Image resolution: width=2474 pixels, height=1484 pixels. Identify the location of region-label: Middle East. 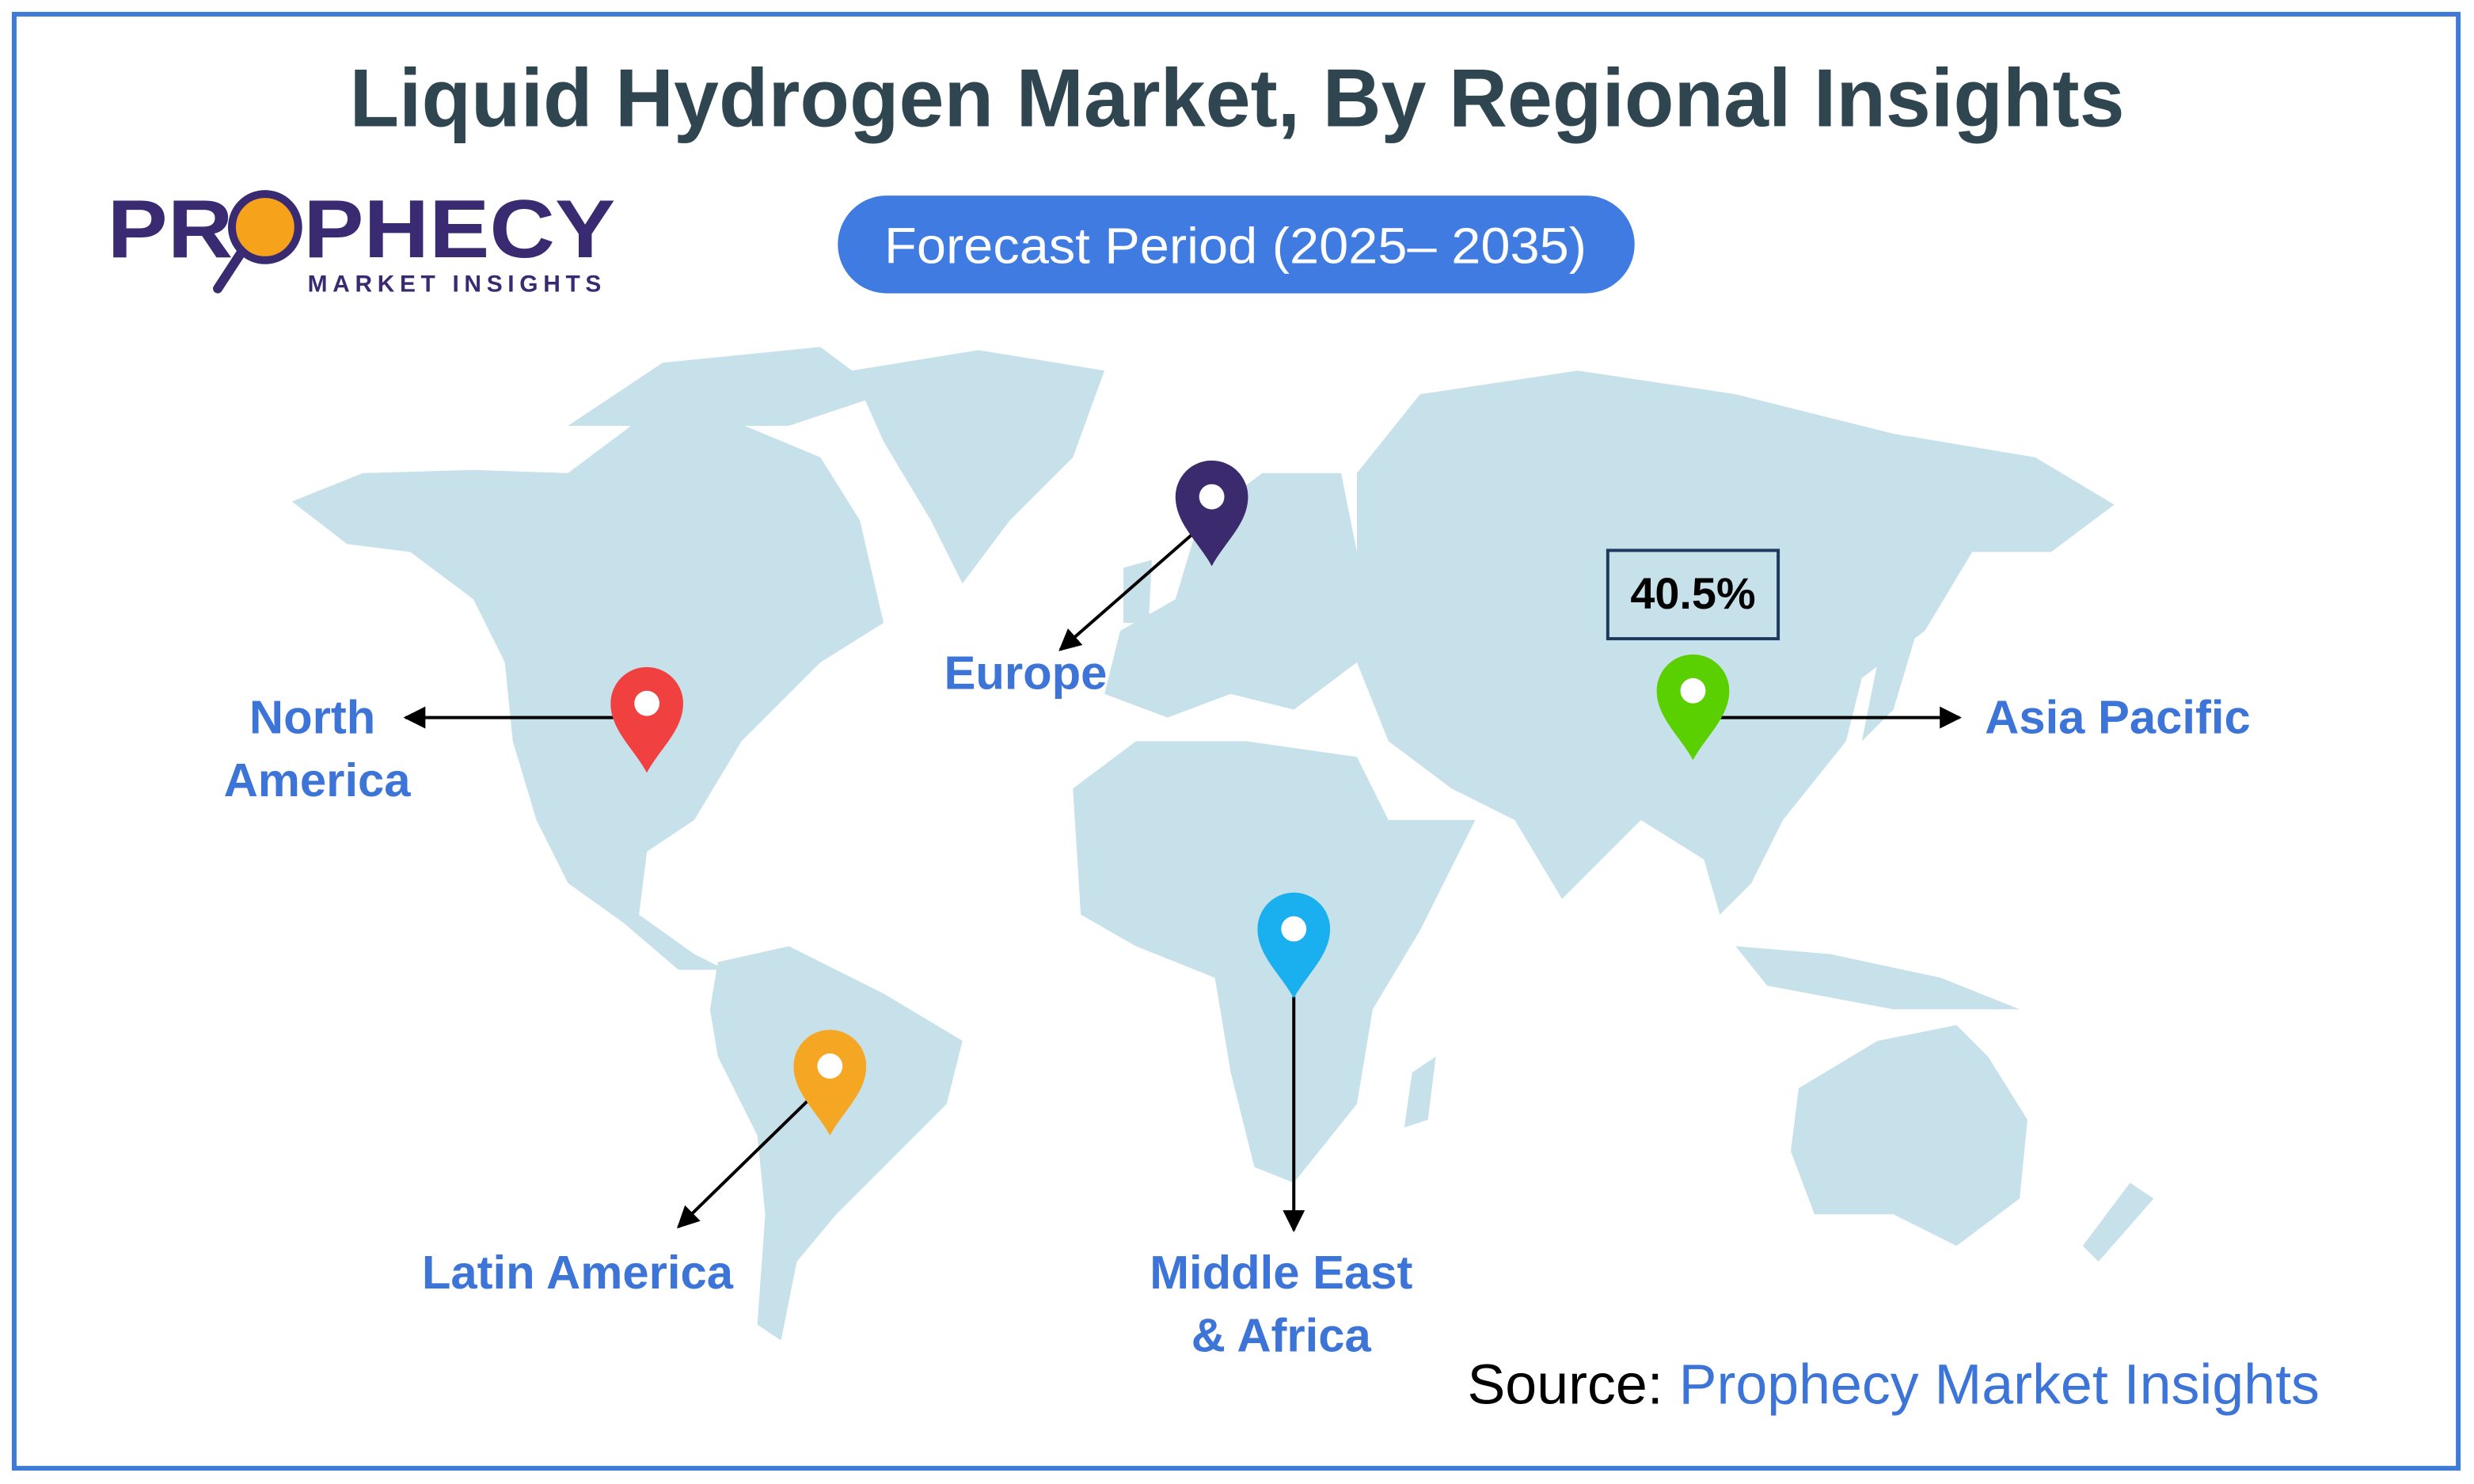
(1281, 1272).